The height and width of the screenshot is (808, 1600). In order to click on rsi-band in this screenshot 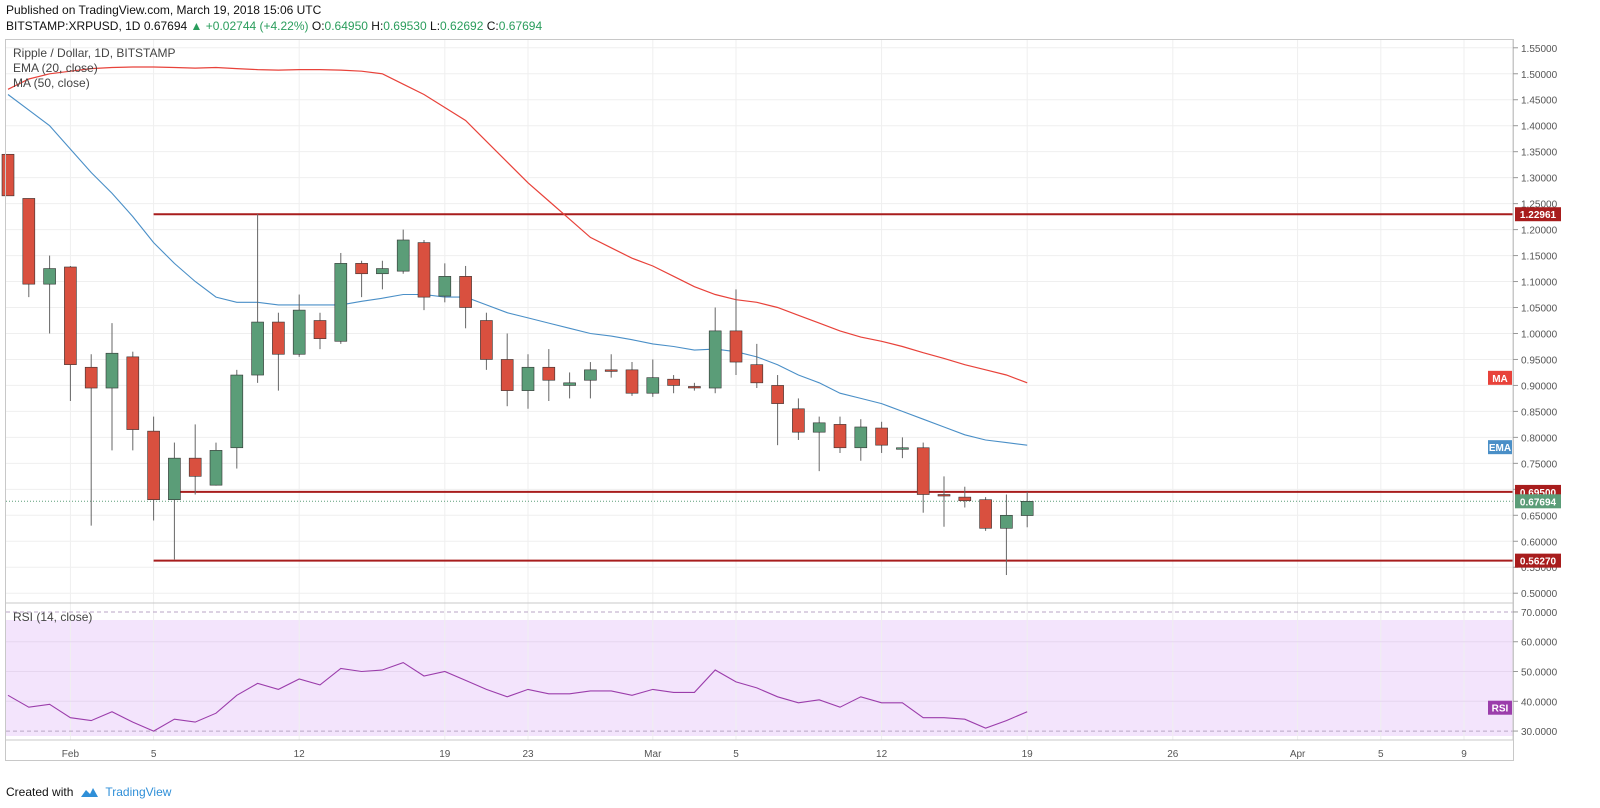, I will do `click(759, 678)`.